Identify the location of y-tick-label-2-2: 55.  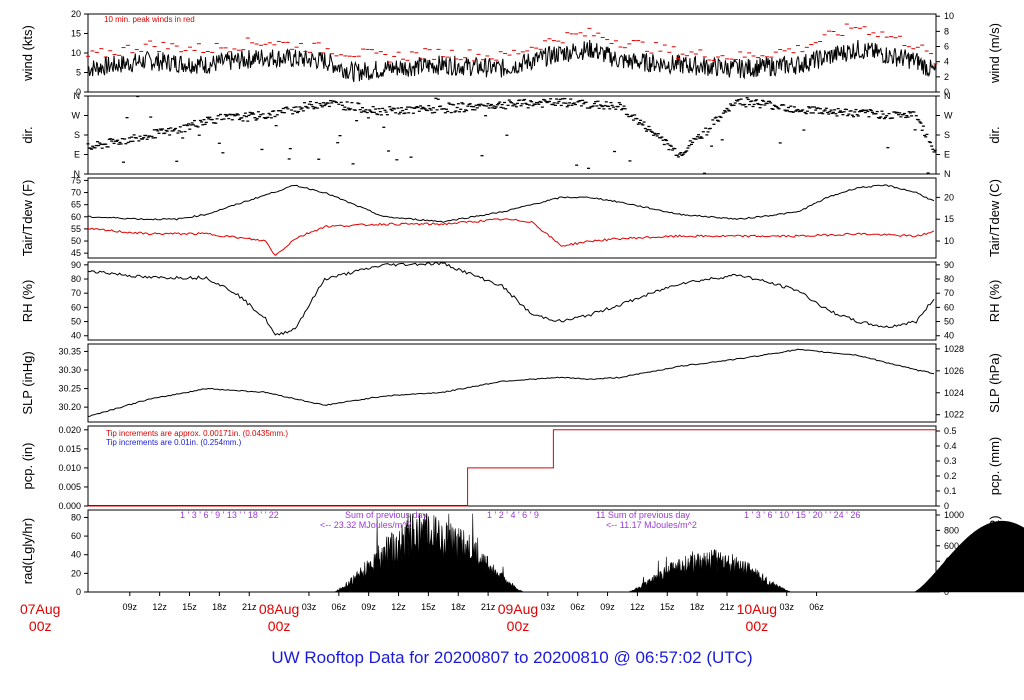
(76, 229).